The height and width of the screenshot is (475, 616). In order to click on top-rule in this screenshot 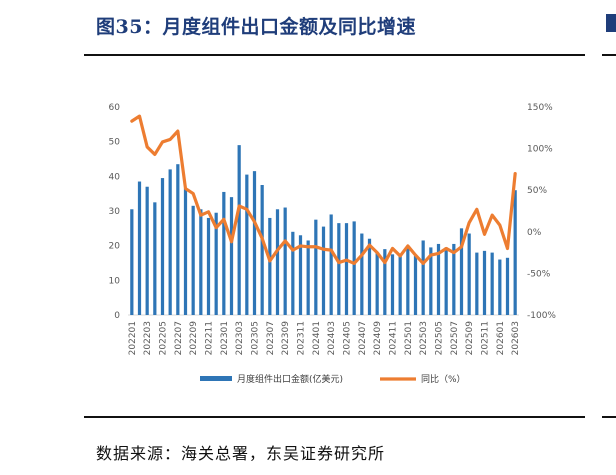, I will do `click(334, 55)`.